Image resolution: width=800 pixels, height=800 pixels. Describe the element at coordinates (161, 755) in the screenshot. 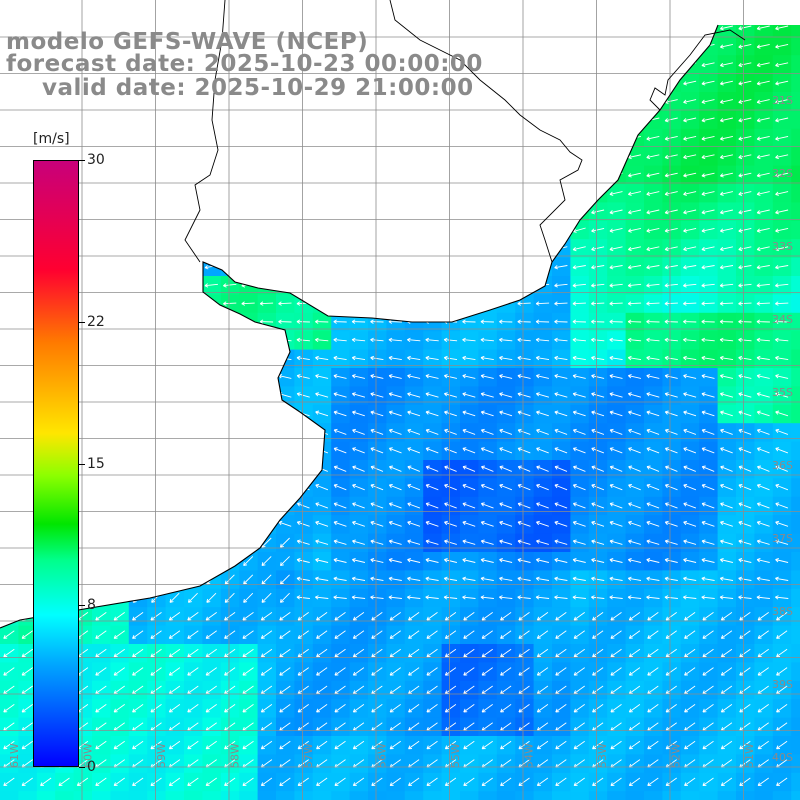

I see `longitude-label: 59W` at that location.